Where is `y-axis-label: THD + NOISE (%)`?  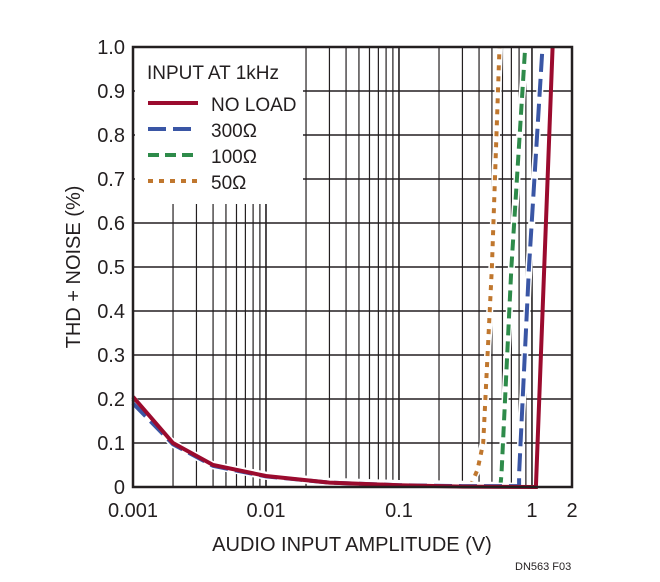
y-axis-label: THD + NOISE (%) is located at coordinates (74, 267).